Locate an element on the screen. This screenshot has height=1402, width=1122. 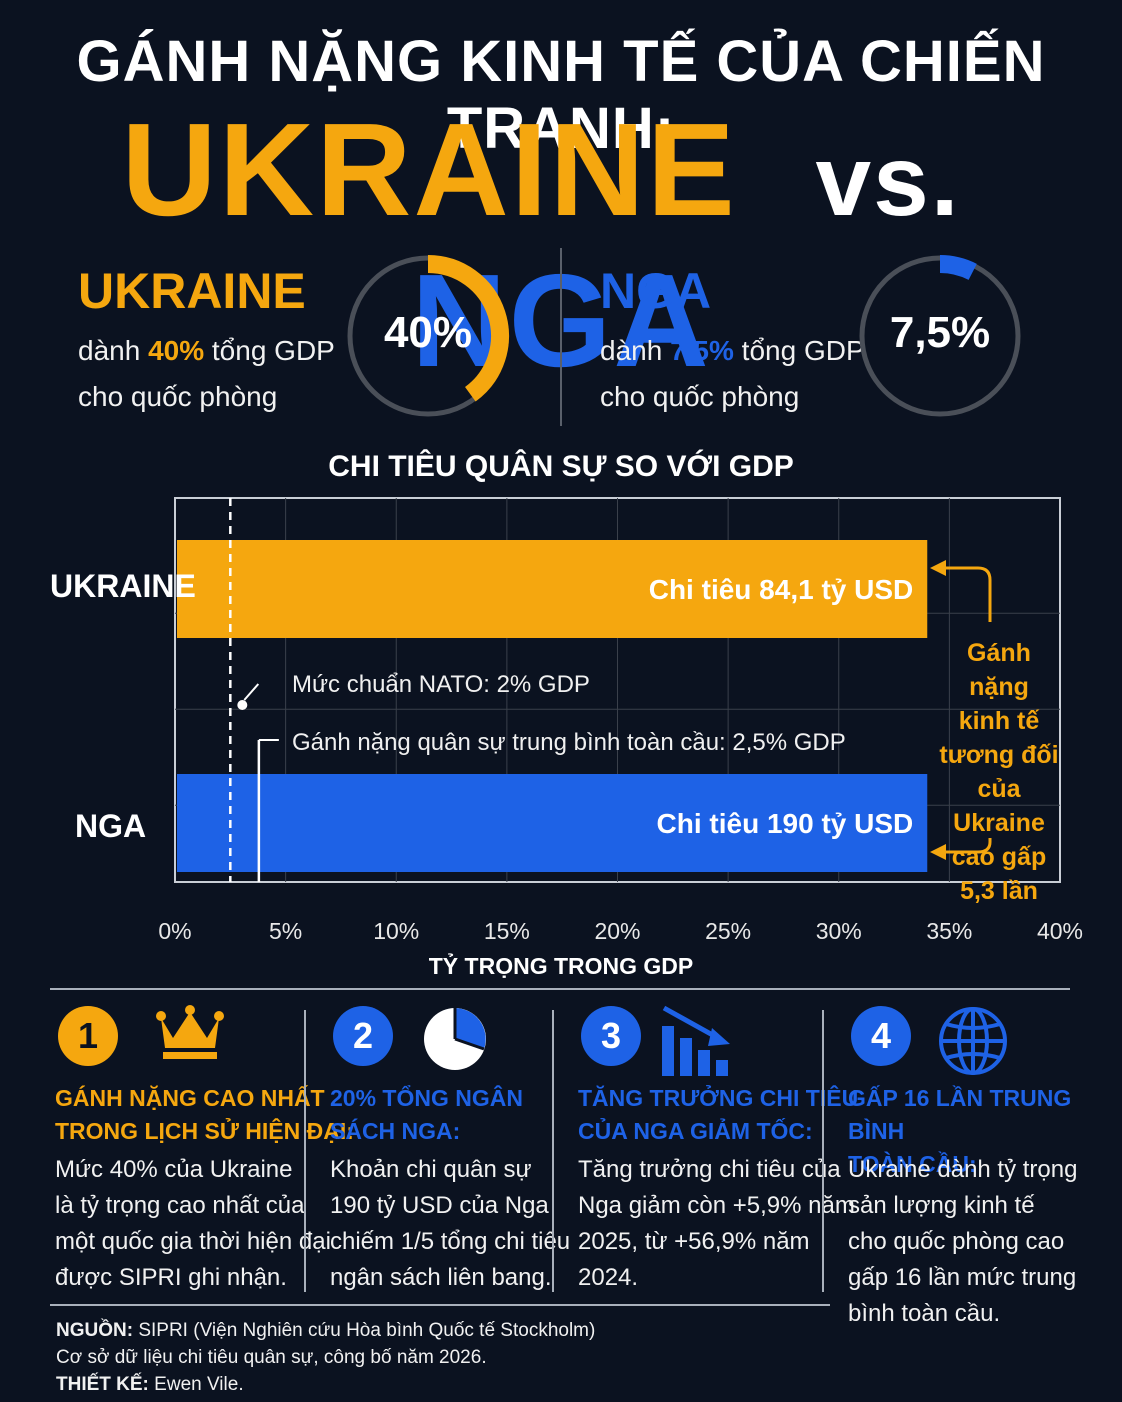
side-annotation-line: 5,3 lần is located at coordinates (999, 891).